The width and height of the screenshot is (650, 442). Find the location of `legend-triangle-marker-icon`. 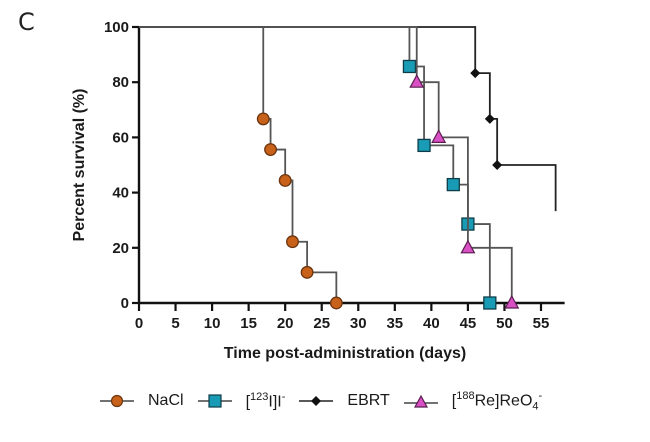

legend-triangle-marker-icon is located at coordinates (420, 401).